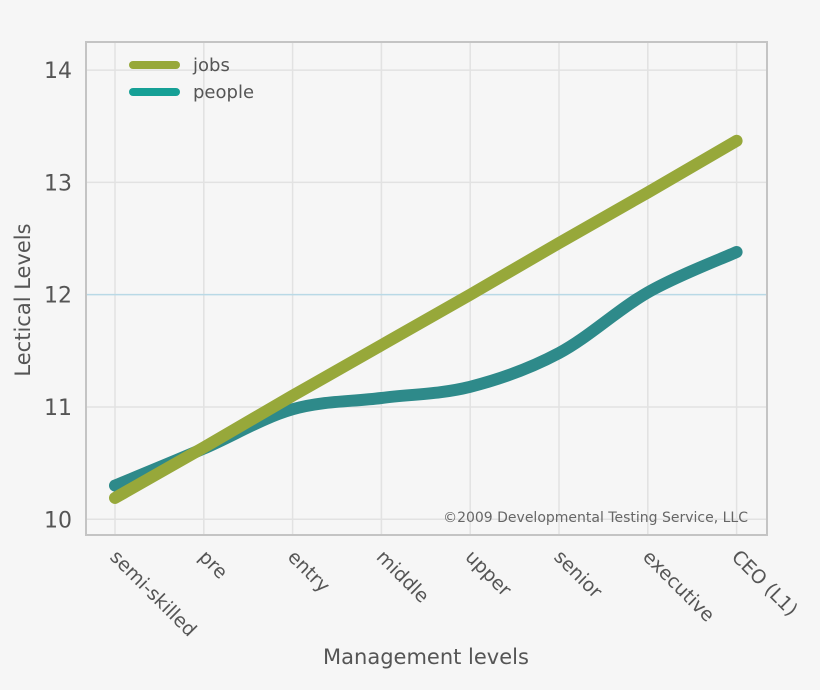 The height and width of the screenshot is (690, 820). Describe the element at coordinates (58, 520) in the screenshot. I see `y-tick-label: 10` at that location.